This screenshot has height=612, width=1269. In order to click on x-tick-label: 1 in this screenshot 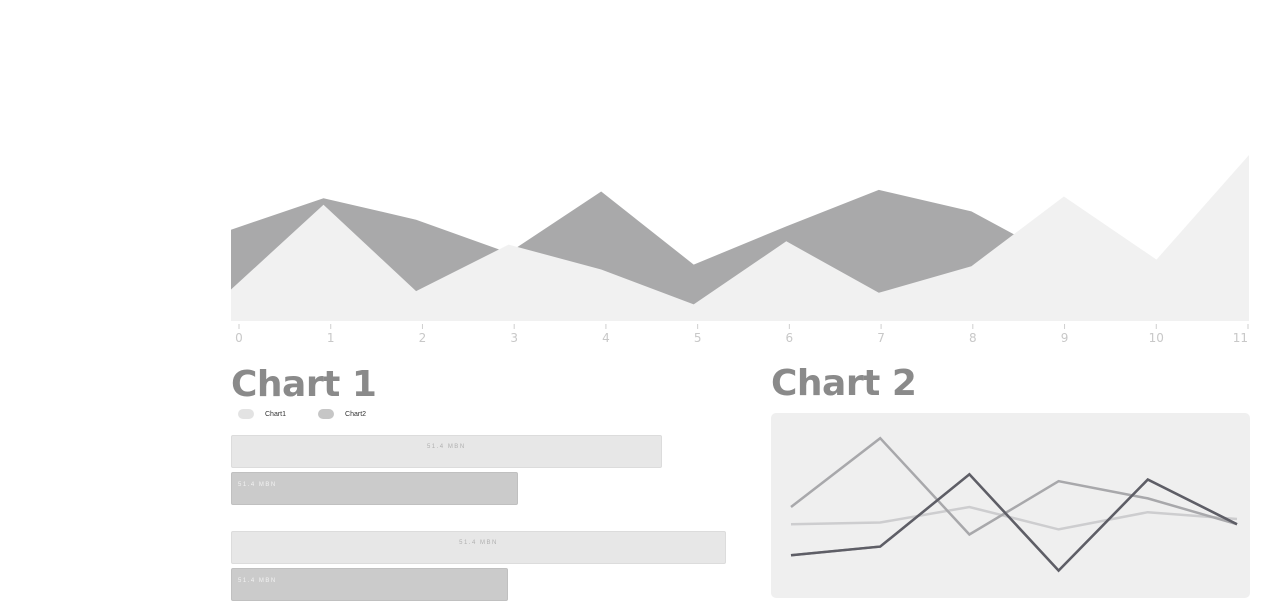, I will do `click(331, 338)`.